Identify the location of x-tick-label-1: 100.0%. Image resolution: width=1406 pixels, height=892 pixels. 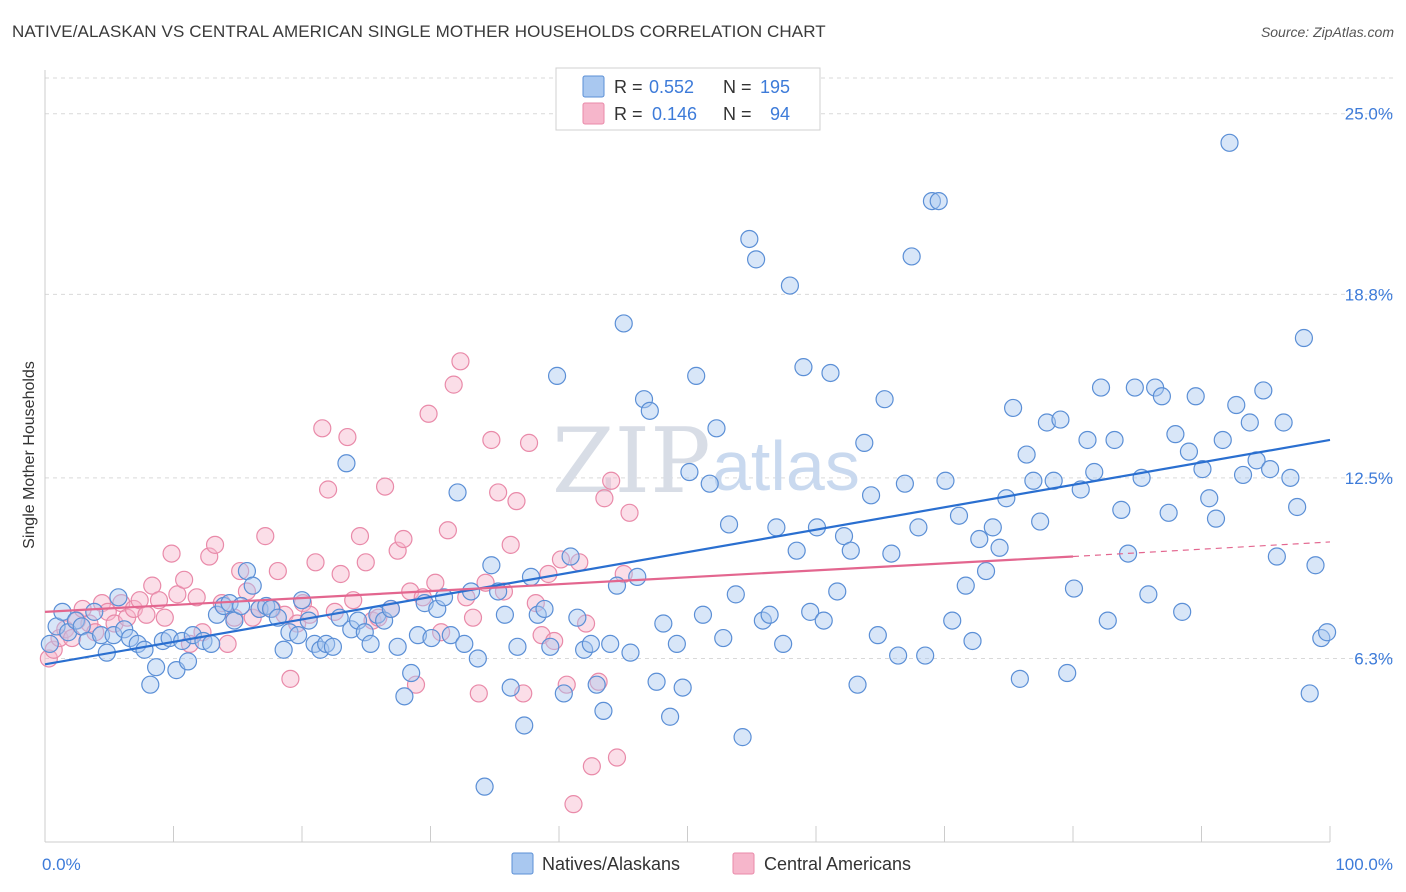
(1364, 864).